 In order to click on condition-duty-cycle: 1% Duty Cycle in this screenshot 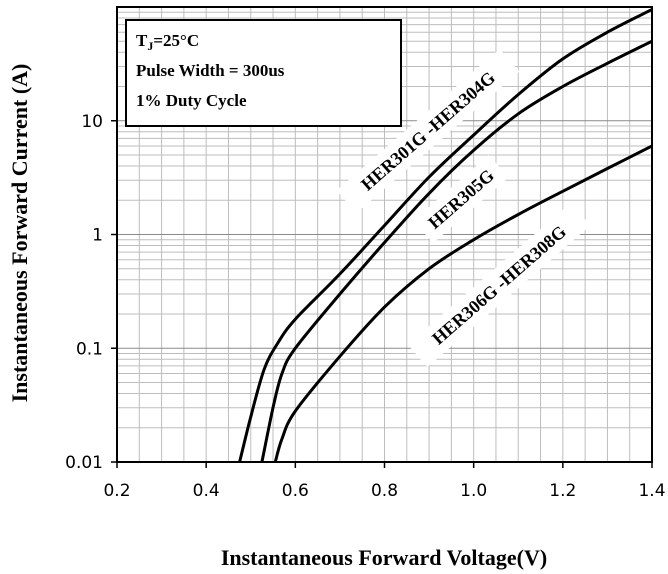, I will do `click(191, 100)`.